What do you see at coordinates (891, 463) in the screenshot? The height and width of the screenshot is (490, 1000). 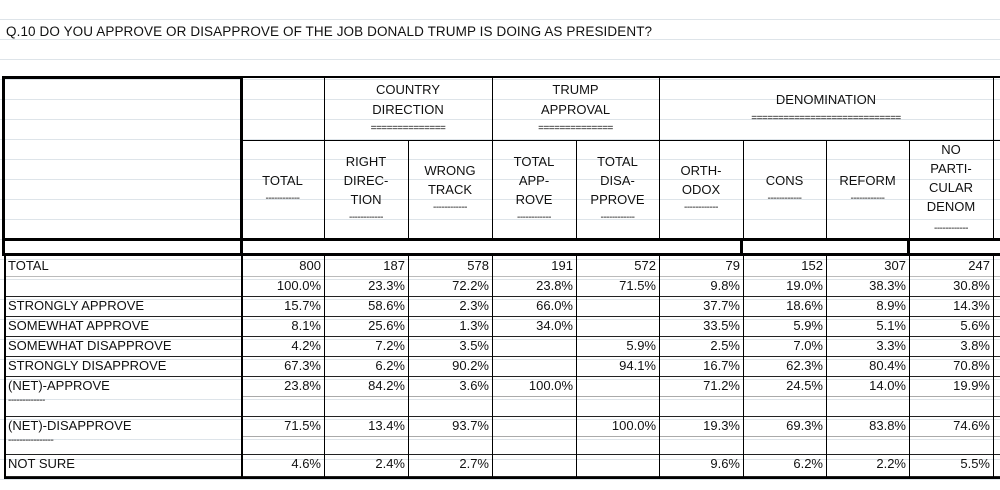 I see `table-cell: 2.2%` at bounding box center [891, 463].